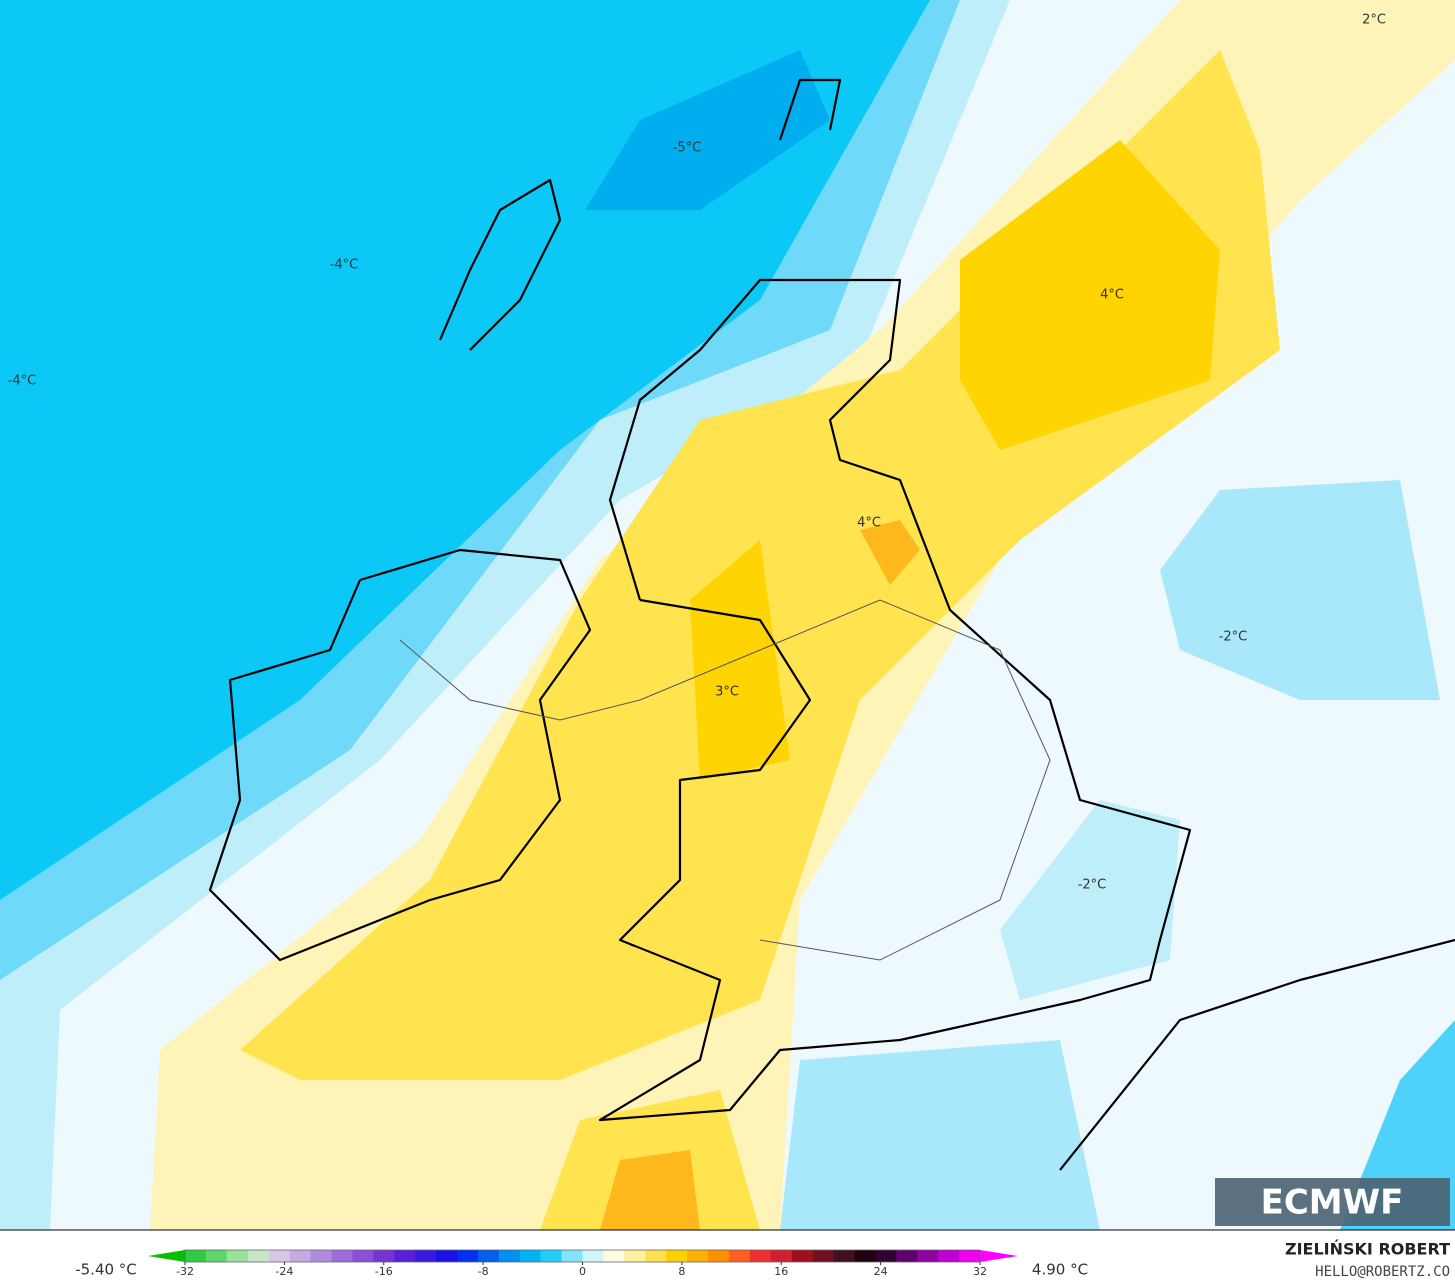  I want to click on email: HELLO@ROBERTZ.CO, so click(1382, 1272).